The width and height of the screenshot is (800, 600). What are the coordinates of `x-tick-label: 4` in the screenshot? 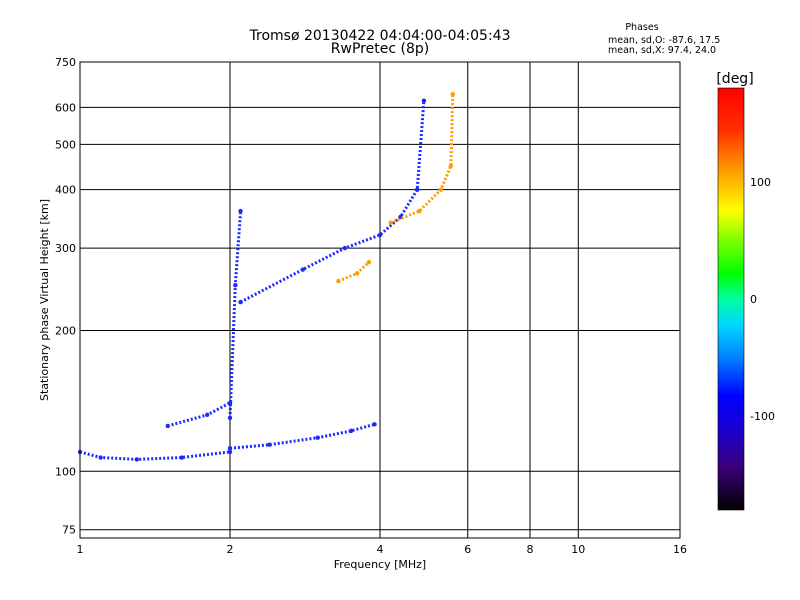 It's located at (380, 549).